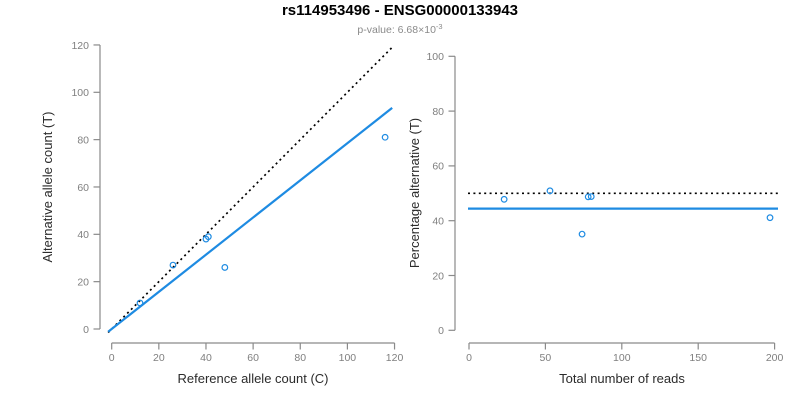  Describe the element at coordinates (546, 358) in the screenshot. I see `x-tick-label: 50` at that location.